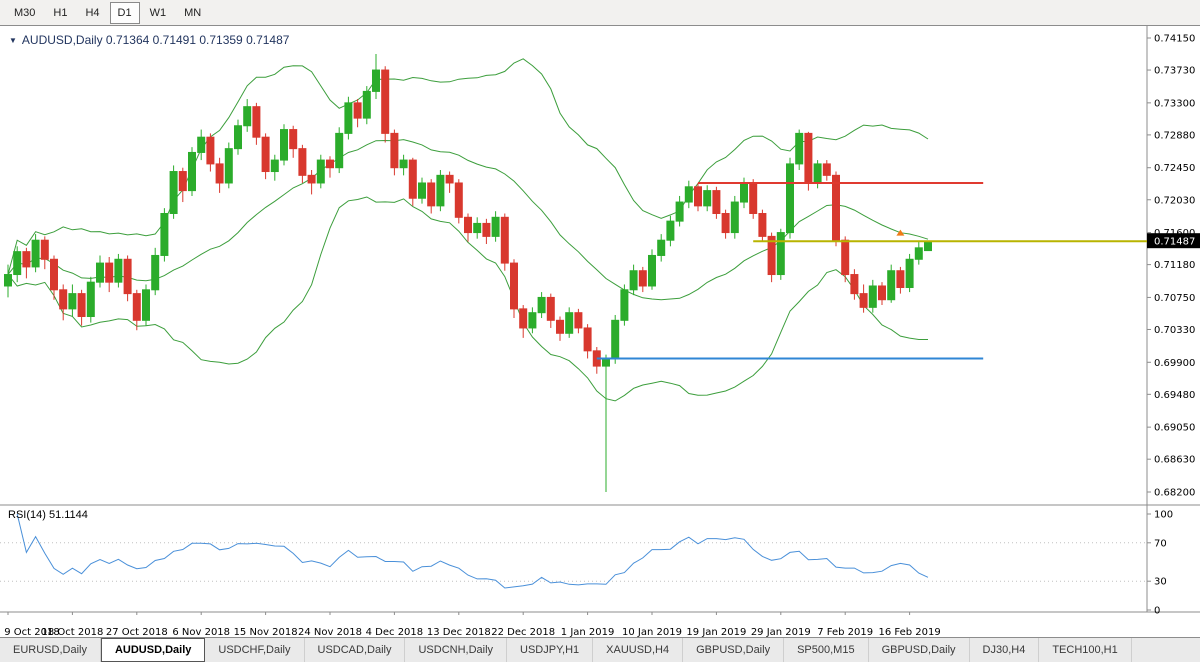  I want to click on chart-tab-gbpusd-daily: GBPUSD,Daily, so click(734, 650).